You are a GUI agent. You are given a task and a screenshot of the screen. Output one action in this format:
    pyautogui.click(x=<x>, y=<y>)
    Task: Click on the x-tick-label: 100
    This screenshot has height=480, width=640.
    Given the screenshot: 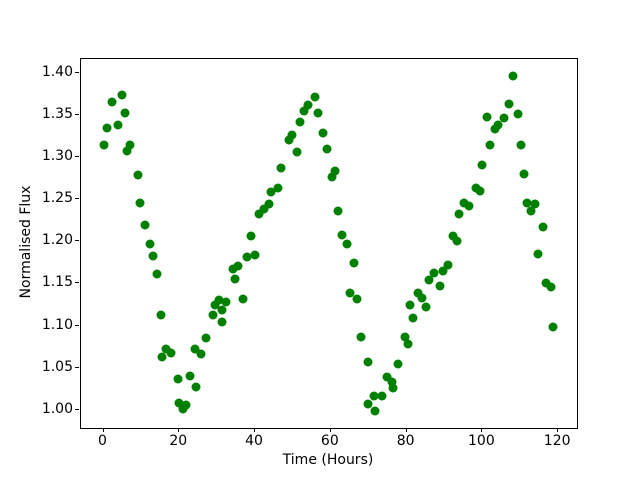 What is the action you would take?
    pyautogui.click(x=481, y=441)
    